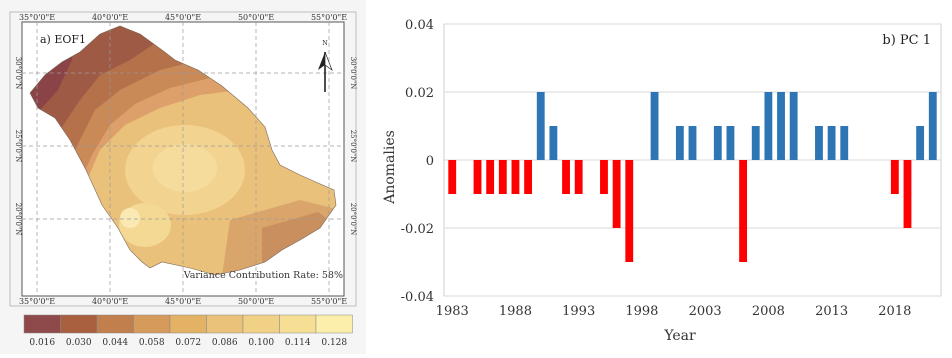  Describe the element at coordinates (110, 17) in the screenshot. I see `lon-label-top-1: 40°0'0"E` at that location.